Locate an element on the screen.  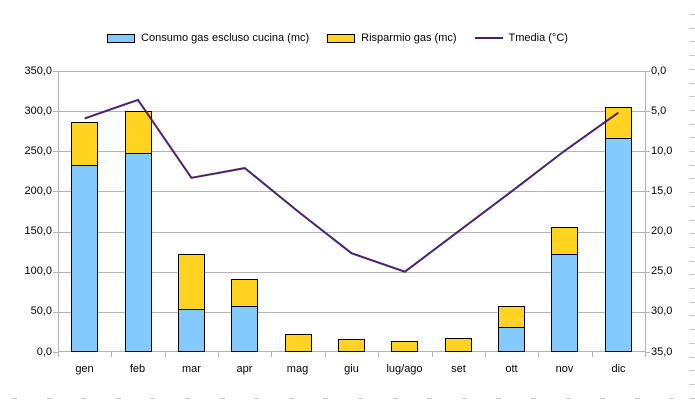
right-axis-label: 0,0 is located at coordinates (659, 71).